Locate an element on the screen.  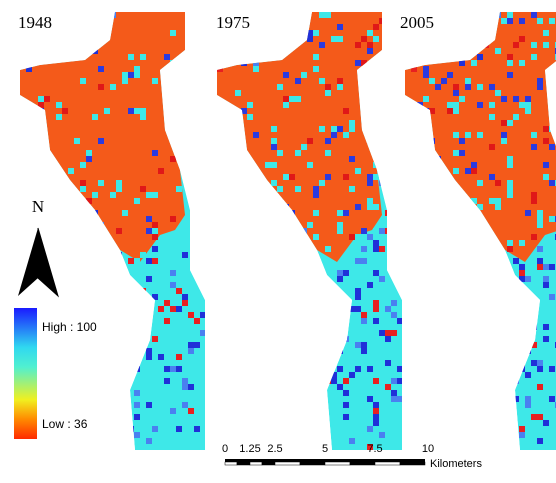
scale-segment is located at coordinates (287, 463).